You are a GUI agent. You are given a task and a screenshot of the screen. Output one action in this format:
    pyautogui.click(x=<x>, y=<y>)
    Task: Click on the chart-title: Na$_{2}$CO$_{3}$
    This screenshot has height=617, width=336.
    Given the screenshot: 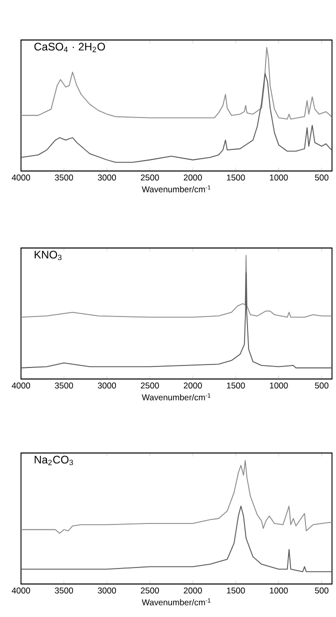 What is the action you would take?
    pyautogui.click(x=53, y=461)
    